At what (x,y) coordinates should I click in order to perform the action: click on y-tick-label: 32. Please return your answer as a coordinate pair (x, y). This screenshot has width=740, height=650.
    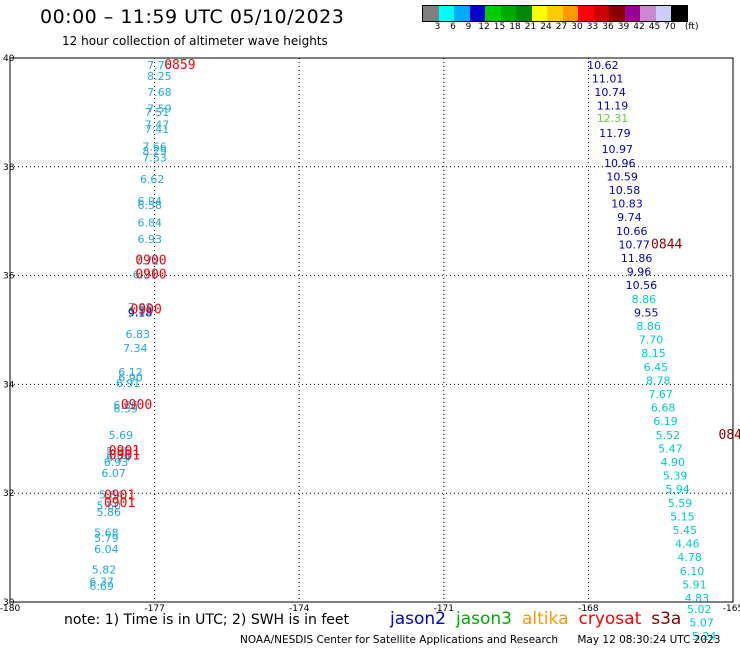
    Looking at the image, I should click on (8, 494).